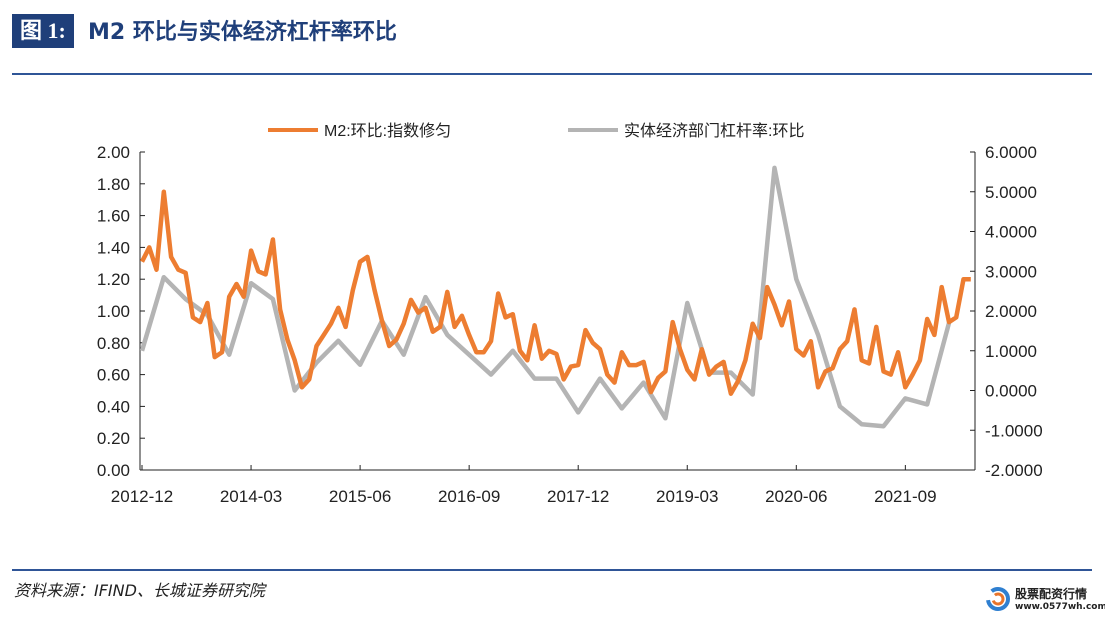 The image size is (1105, 621). I want to click on left-tick-label: 0.40, so click(113, 406).